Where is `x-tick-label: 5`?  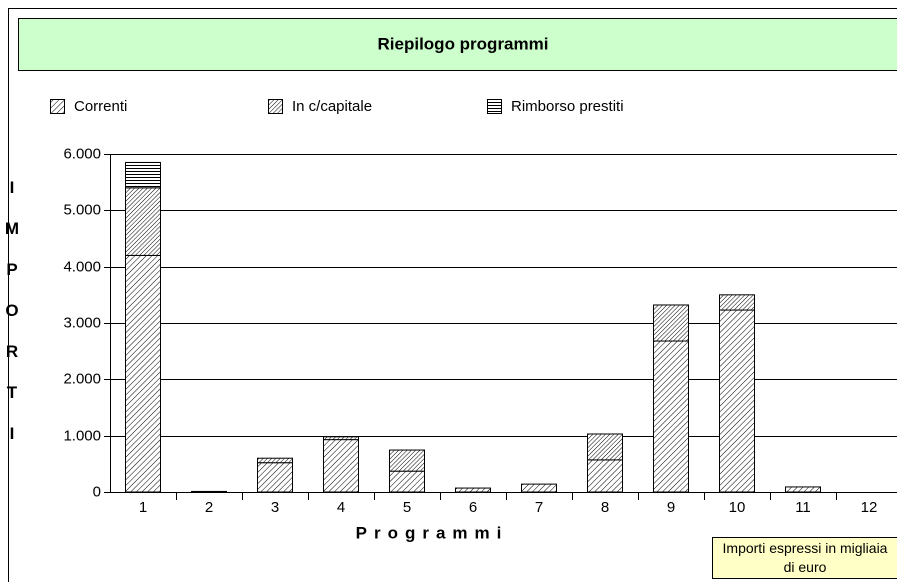
x-tick-label: 5 is located at coordinates (407, 507).